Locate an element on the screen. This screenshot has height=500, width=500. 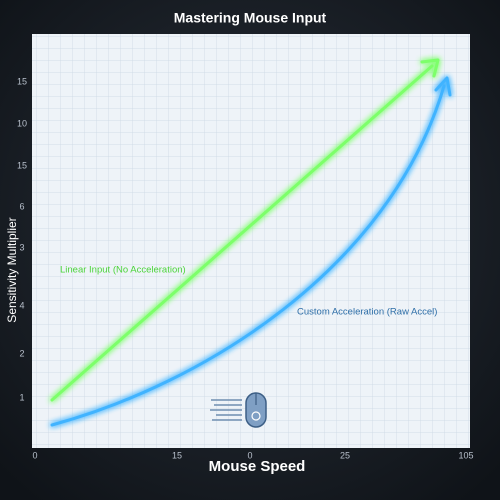
x-tick-label: 105 is located at coordinates (465, 455).